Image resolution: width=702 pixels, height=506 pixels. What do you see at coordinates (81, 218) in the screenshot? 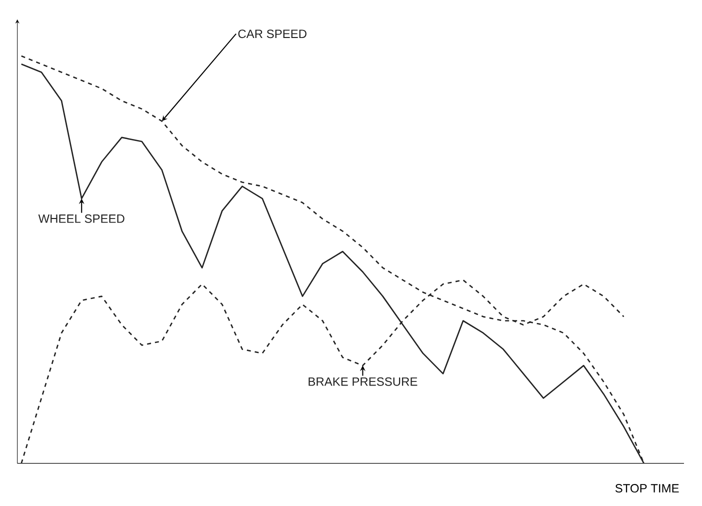
I see `series-label: WHEEL SPEED` at bounding box center [81, 218].